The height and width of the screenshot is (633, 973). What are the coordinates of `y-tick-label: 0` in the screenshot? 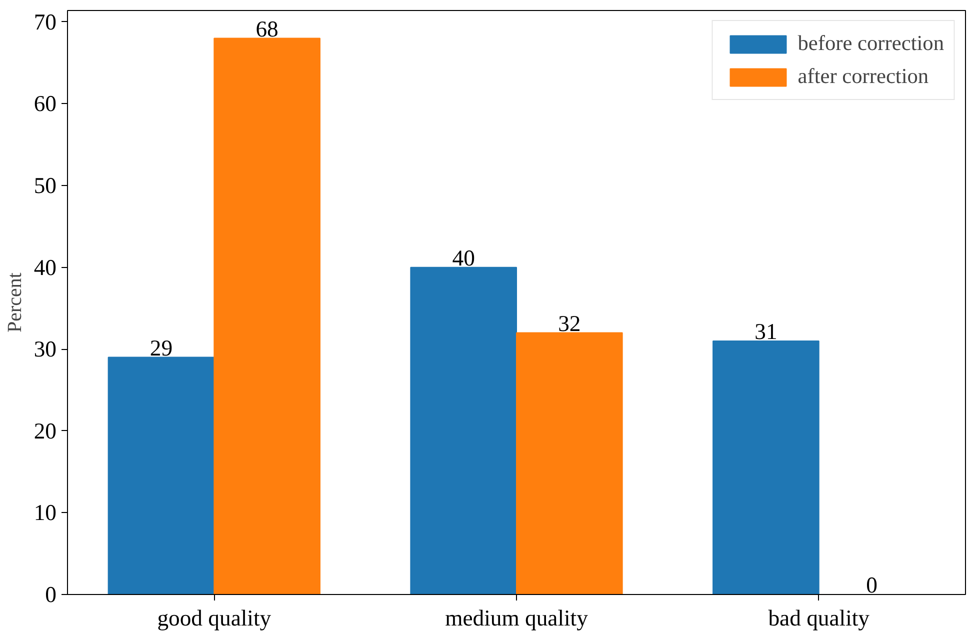 It's located at (50, 594).